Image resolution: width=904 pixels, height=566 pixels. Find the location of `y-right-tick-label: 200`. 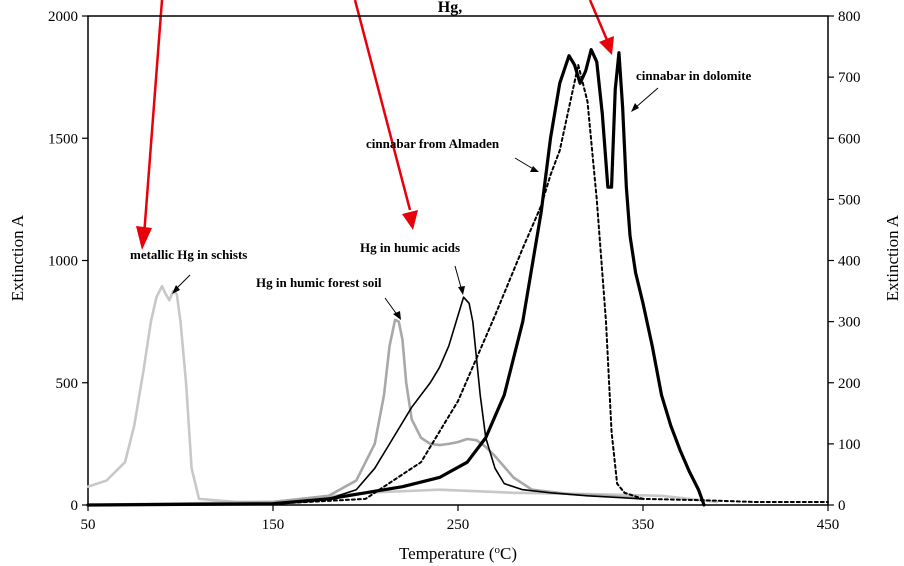

y-right-tick-label: 200 is located at coordinates (849, 384).